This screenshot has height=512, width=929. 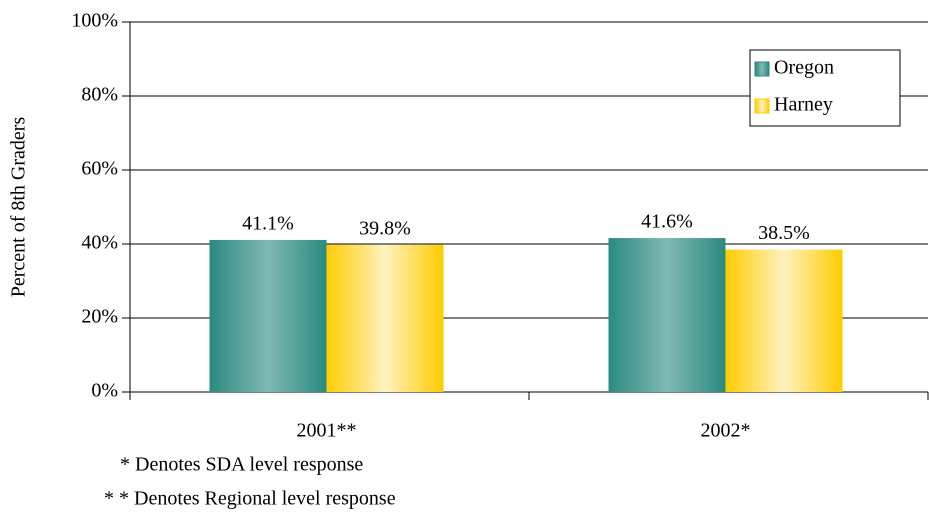 What do you see at coordinates (726, 431) in the screenshot?
I see `x-tick-label: 2002*` at bounding box center [726, 431].